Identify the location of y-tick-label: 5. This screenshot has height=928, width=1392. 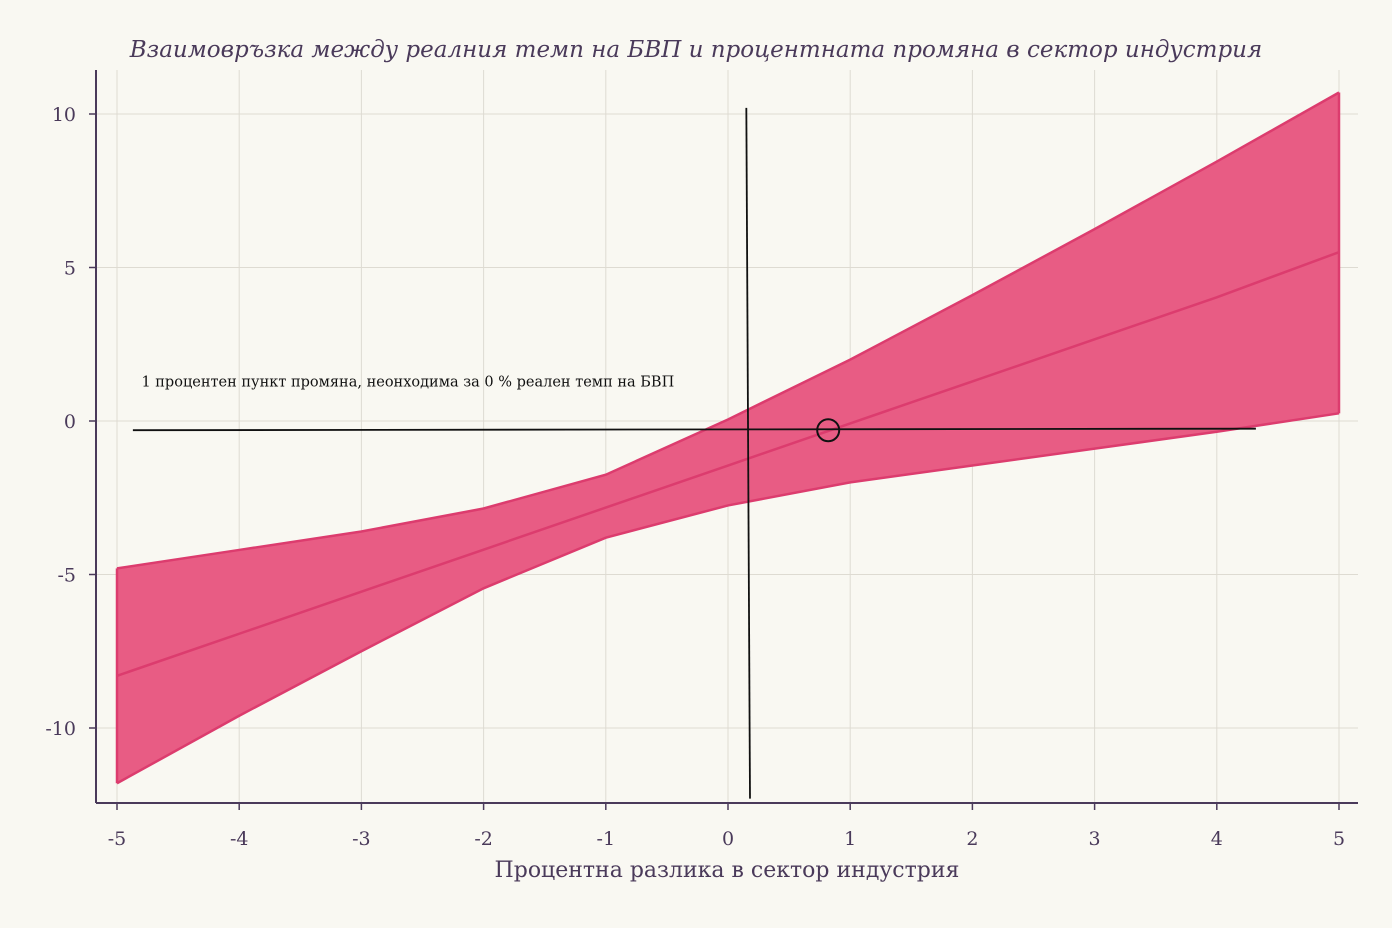
(70, 269).